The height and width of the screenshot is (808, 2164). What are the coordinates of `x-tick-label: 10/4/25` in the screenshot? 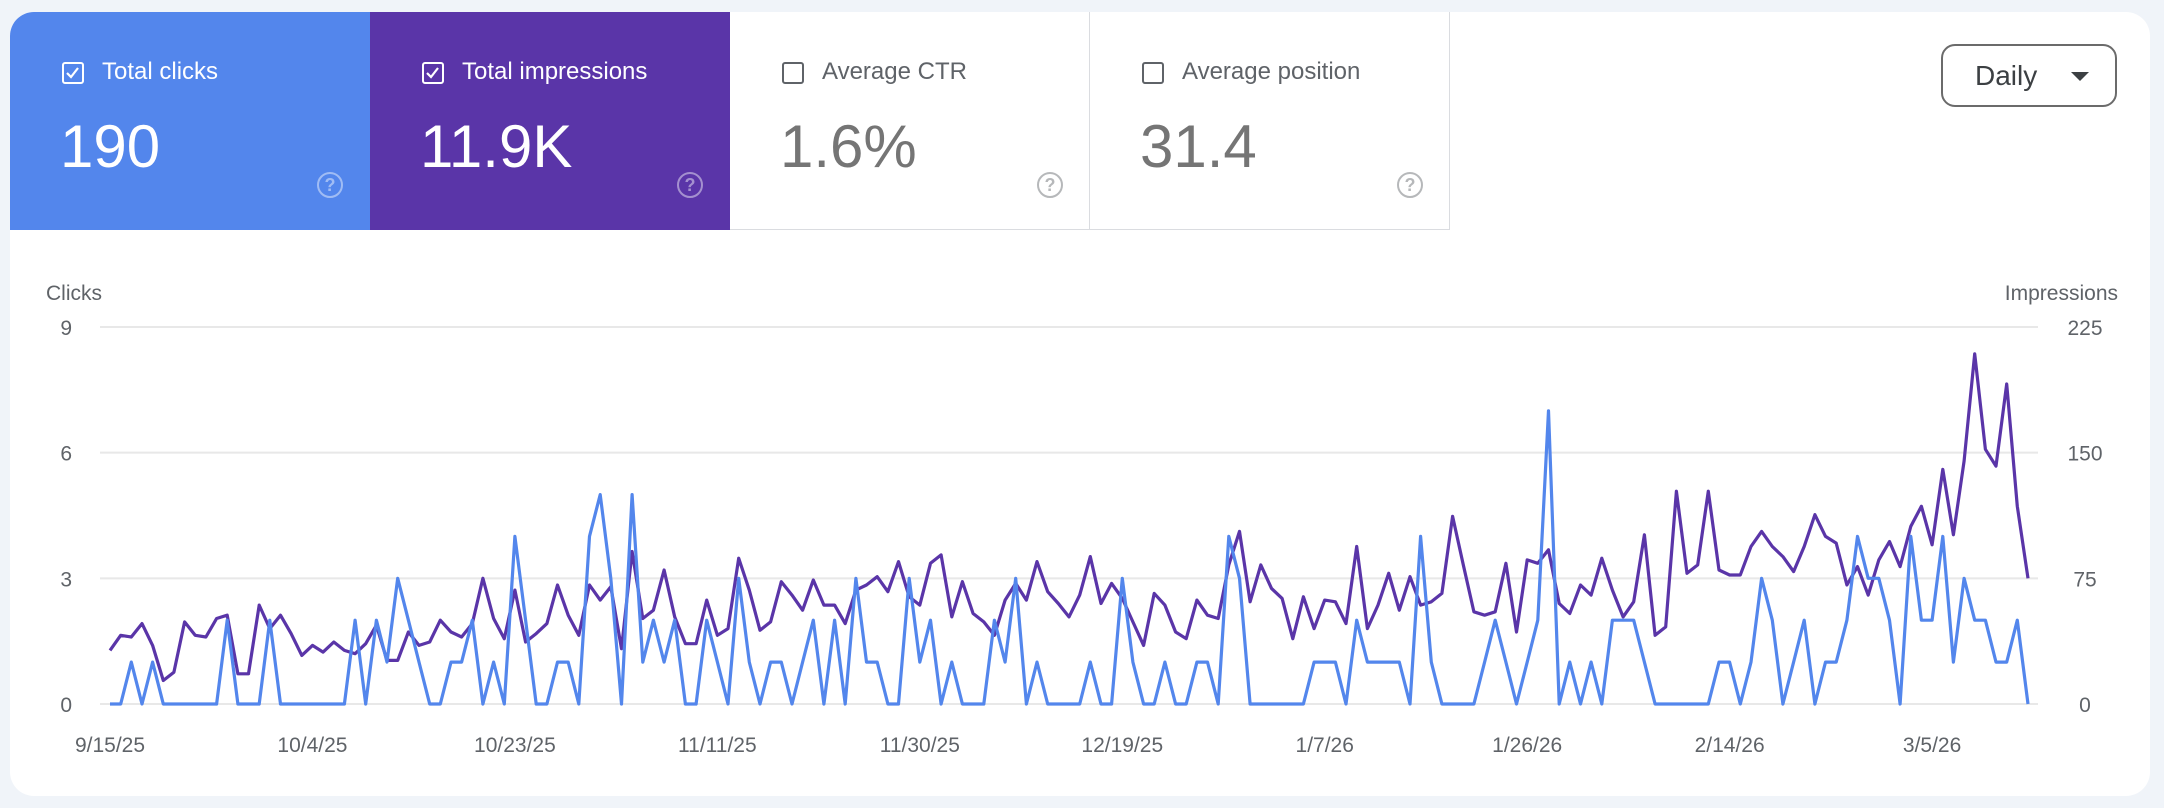 It's located at (312, 745).